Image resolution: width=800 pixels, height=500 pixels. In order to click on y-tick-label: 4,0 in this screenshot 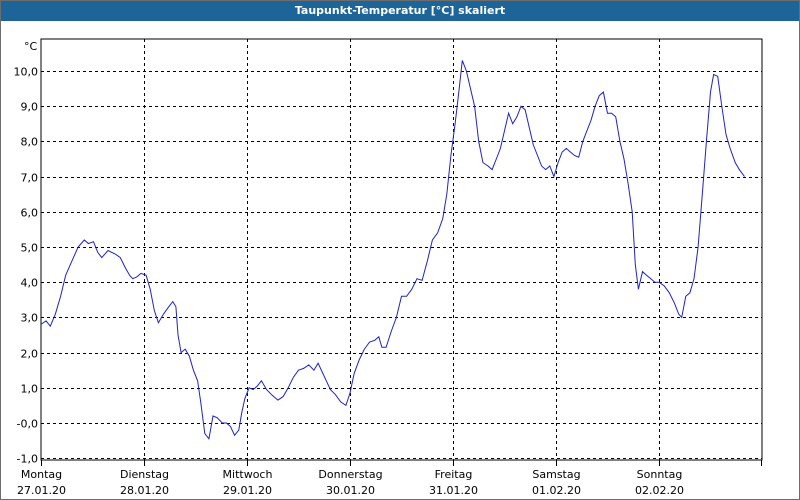, I will do `click(30, 283)`.